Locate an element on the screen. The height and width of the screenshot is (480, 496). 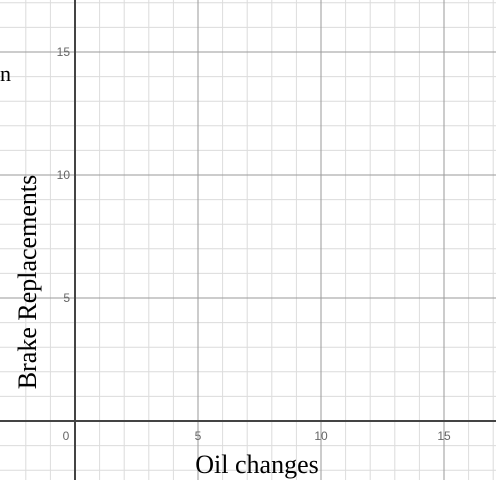
y-axis-title: Brake Replacements is located at coordinates (27, 282).